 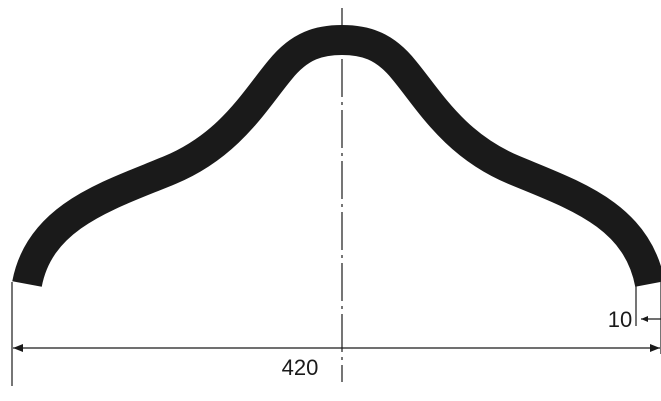 I want to click on overall-width-label: 420, so click(x=300, y=367).